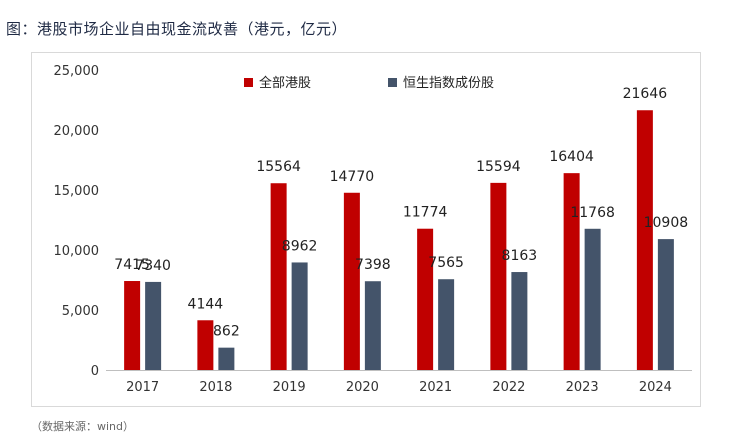  Describe the element at coordinates (446, 263) in the screenshot. I see `data-label: 7565` at that location.